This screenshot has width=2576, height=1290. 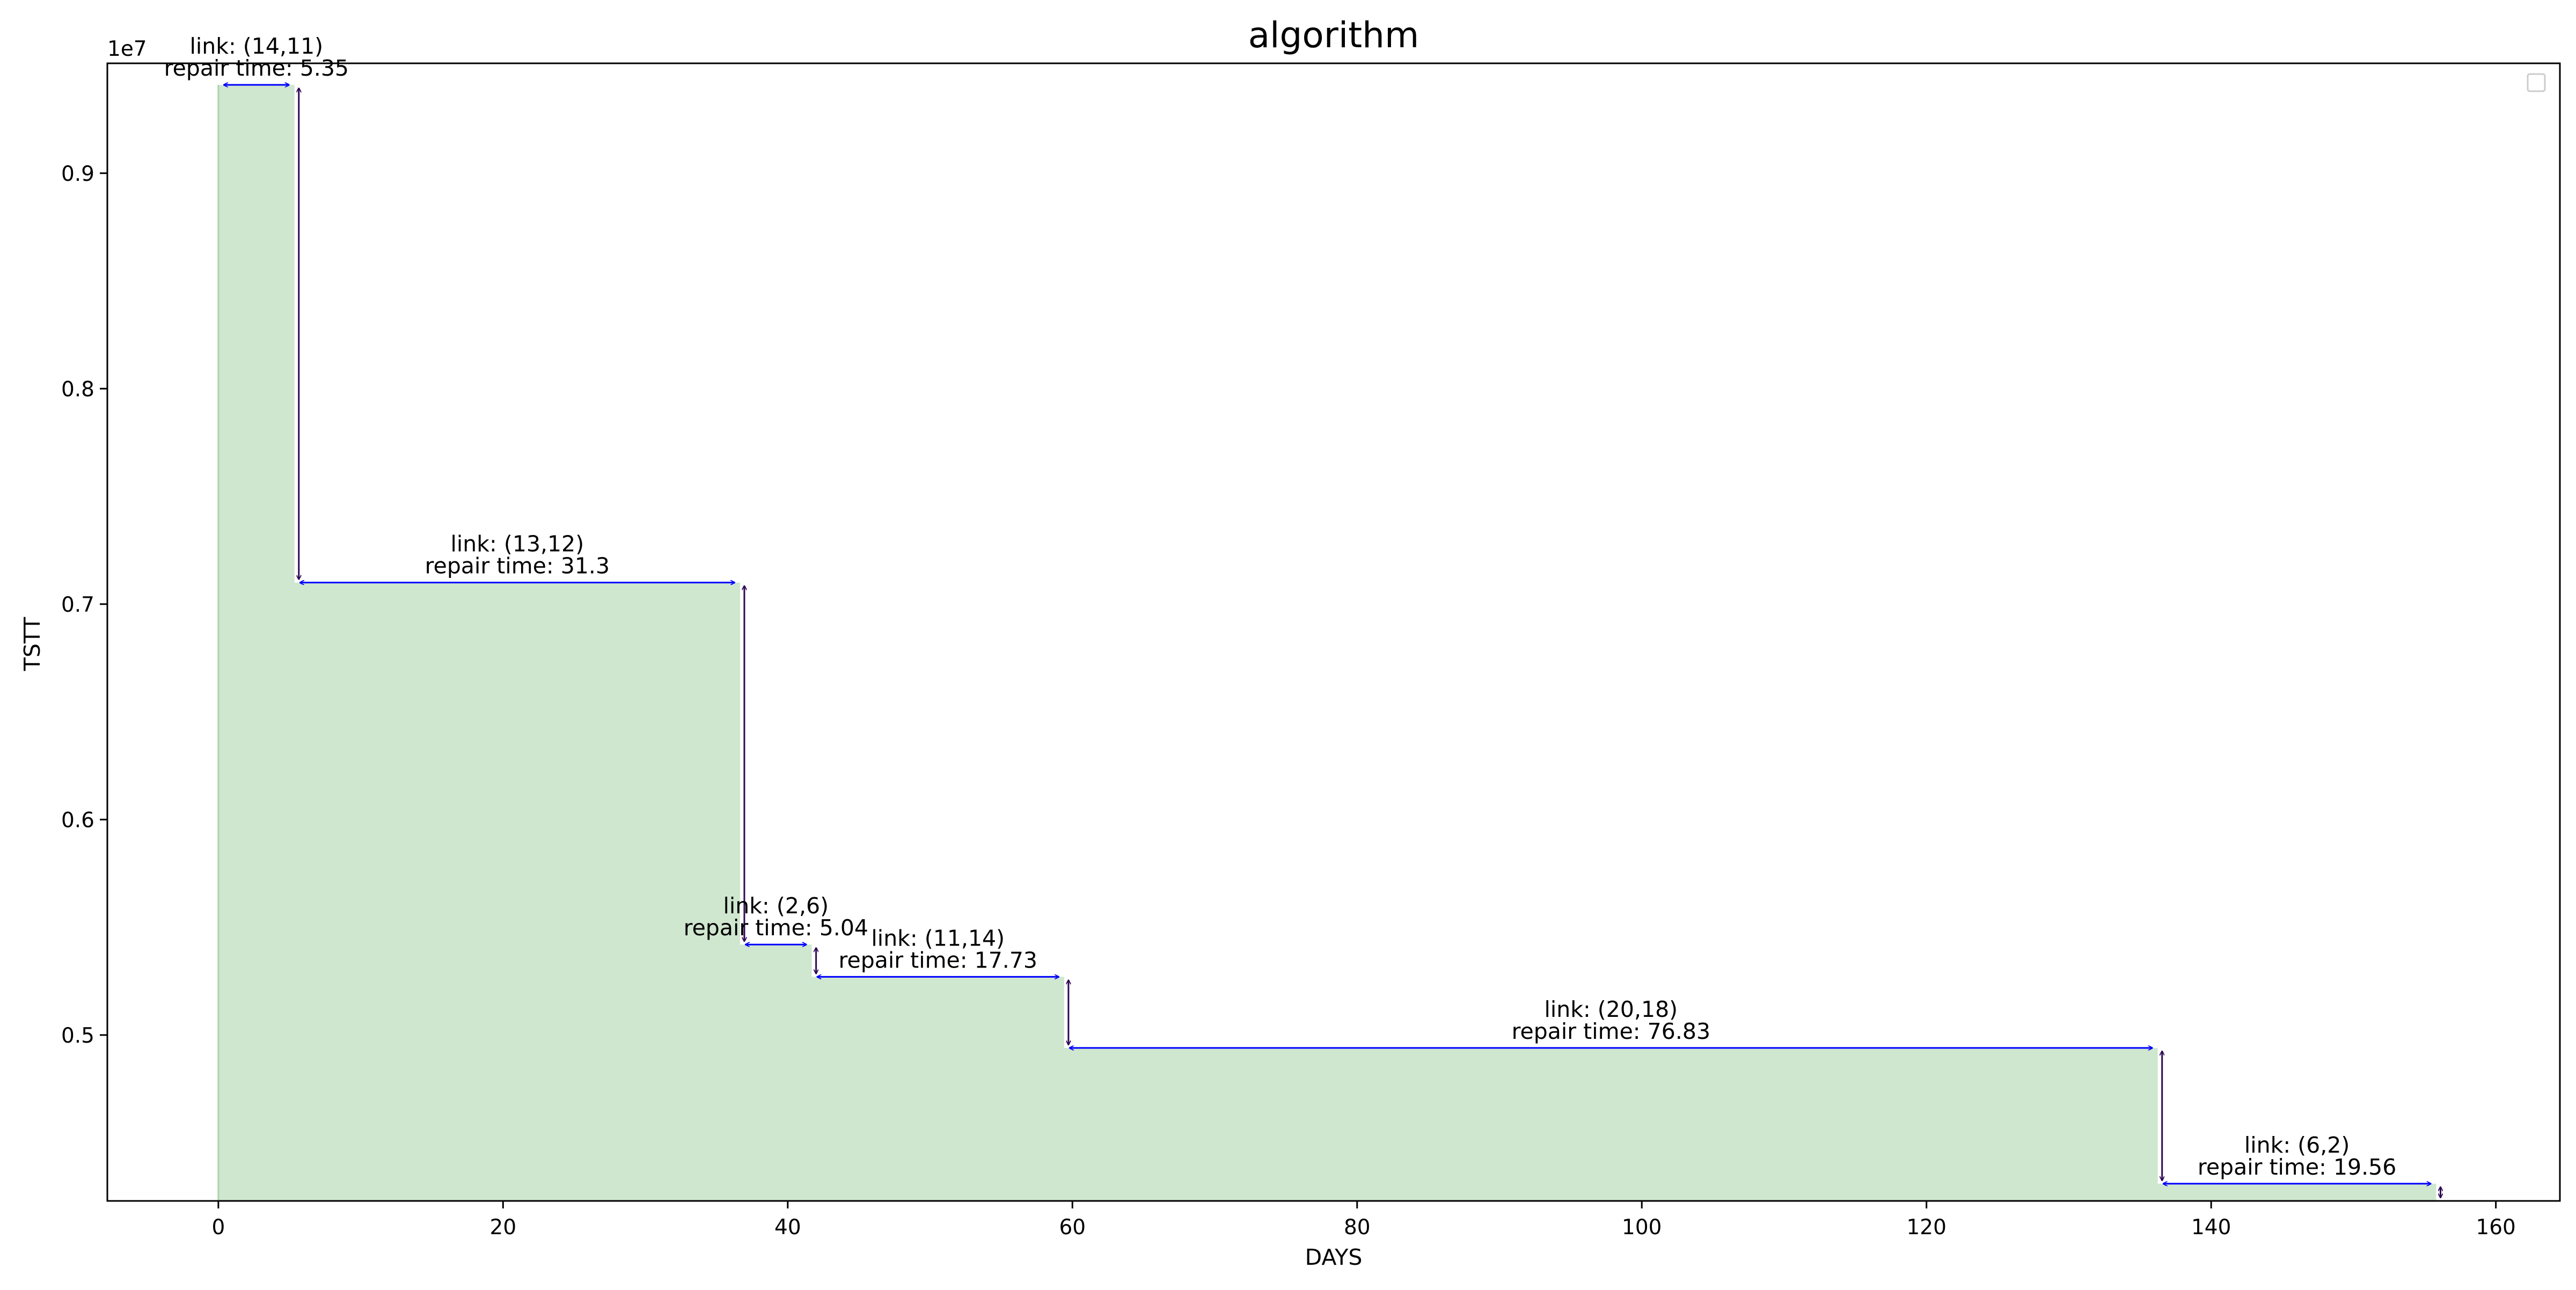 What do you see at coordinates (32, 644) in the screenshot?
I see `y-axis-label: TSTT` at bounding box center [32, 644].